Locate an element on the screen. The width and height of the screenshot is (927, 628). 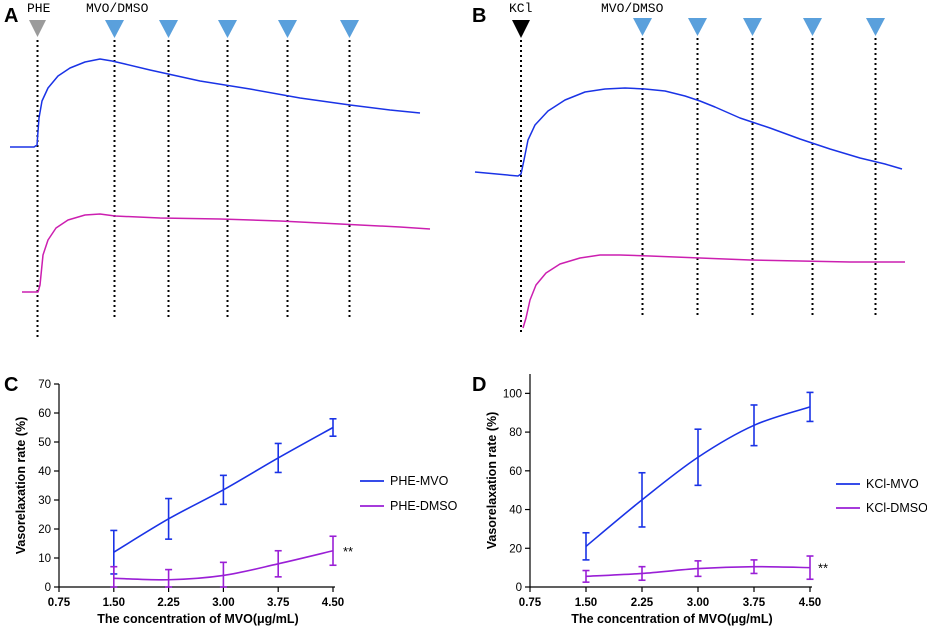
legend-label: PHE-MVO is located at coordinates (419, 481).